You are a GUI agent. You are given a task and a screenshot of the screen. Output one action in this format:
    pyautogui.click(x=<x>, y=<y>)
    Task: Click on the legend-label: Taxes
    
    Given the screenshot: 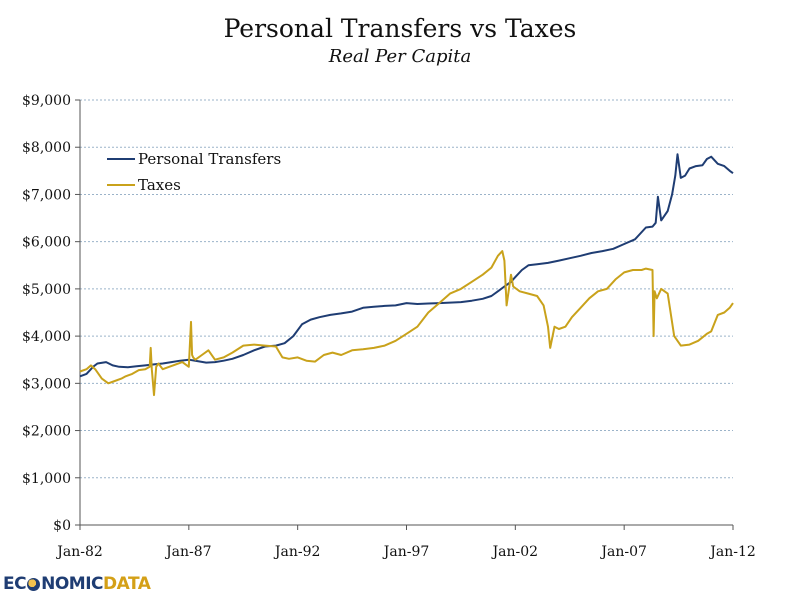 What is the action you would take?
    pyautogui.click(x=159, y=185)
    